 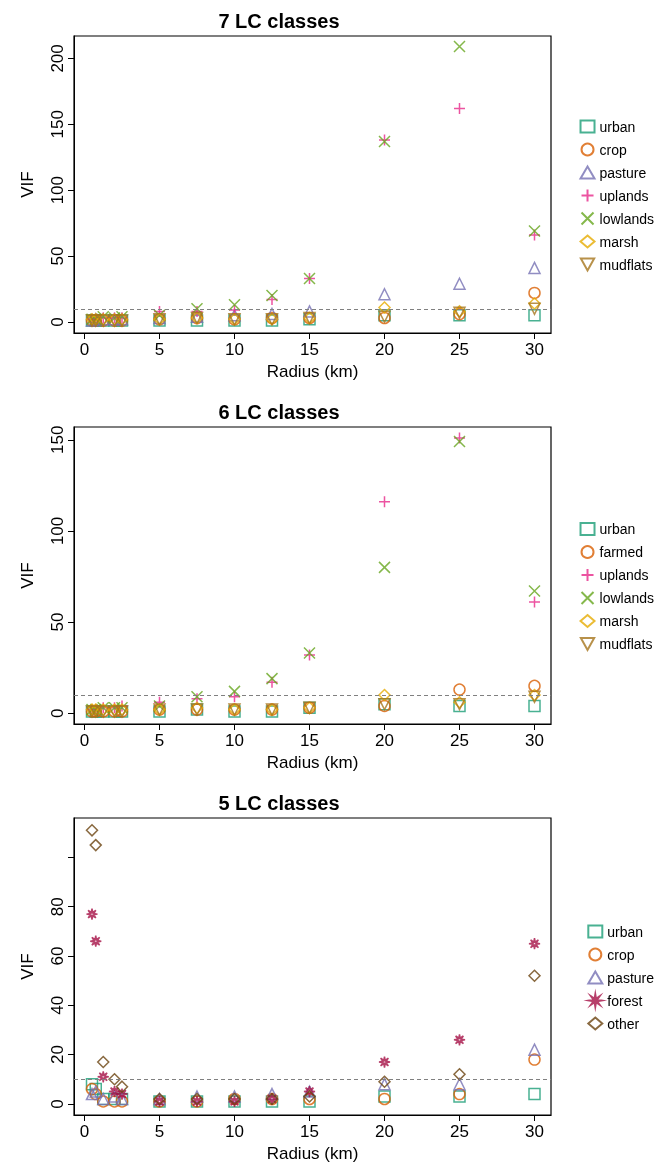 I want to click on chart-title: 6 LC classes, so click(x=279, y=412).